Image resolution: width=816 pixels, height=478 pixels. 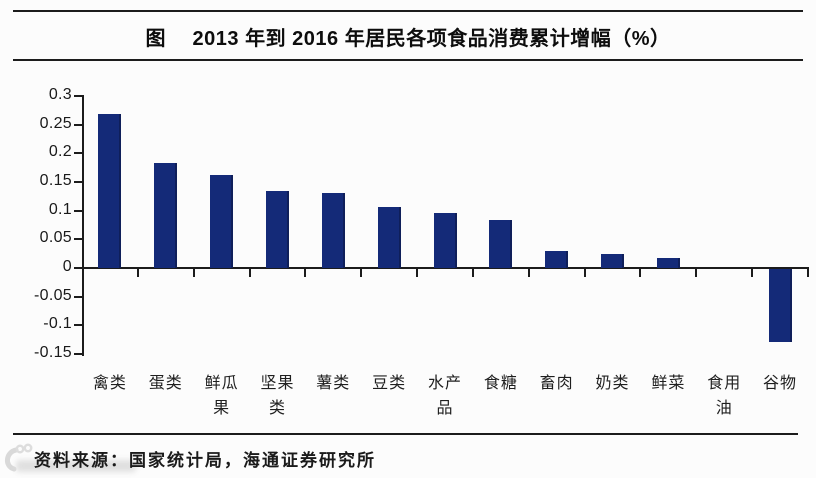 I want to click on watermark-blurred-text, so click(x=76, y=466).